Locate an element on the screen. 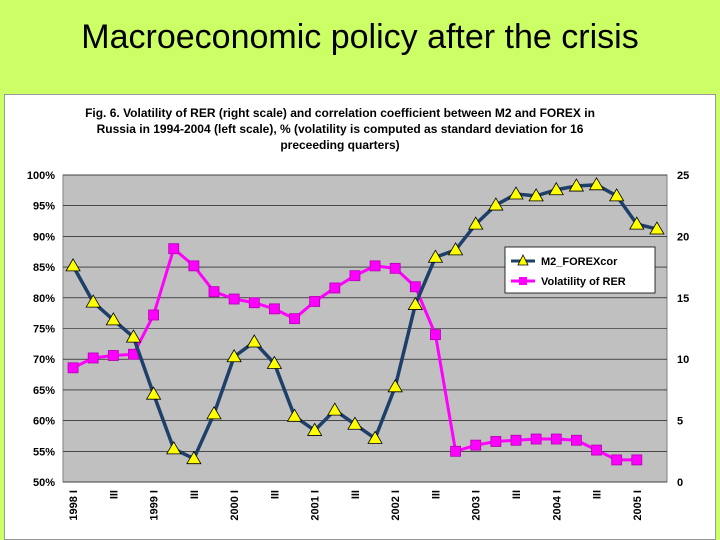 This screenshot has width=720, height=540. x-tick-label: 2000 I is located at coordinates (235, 505).